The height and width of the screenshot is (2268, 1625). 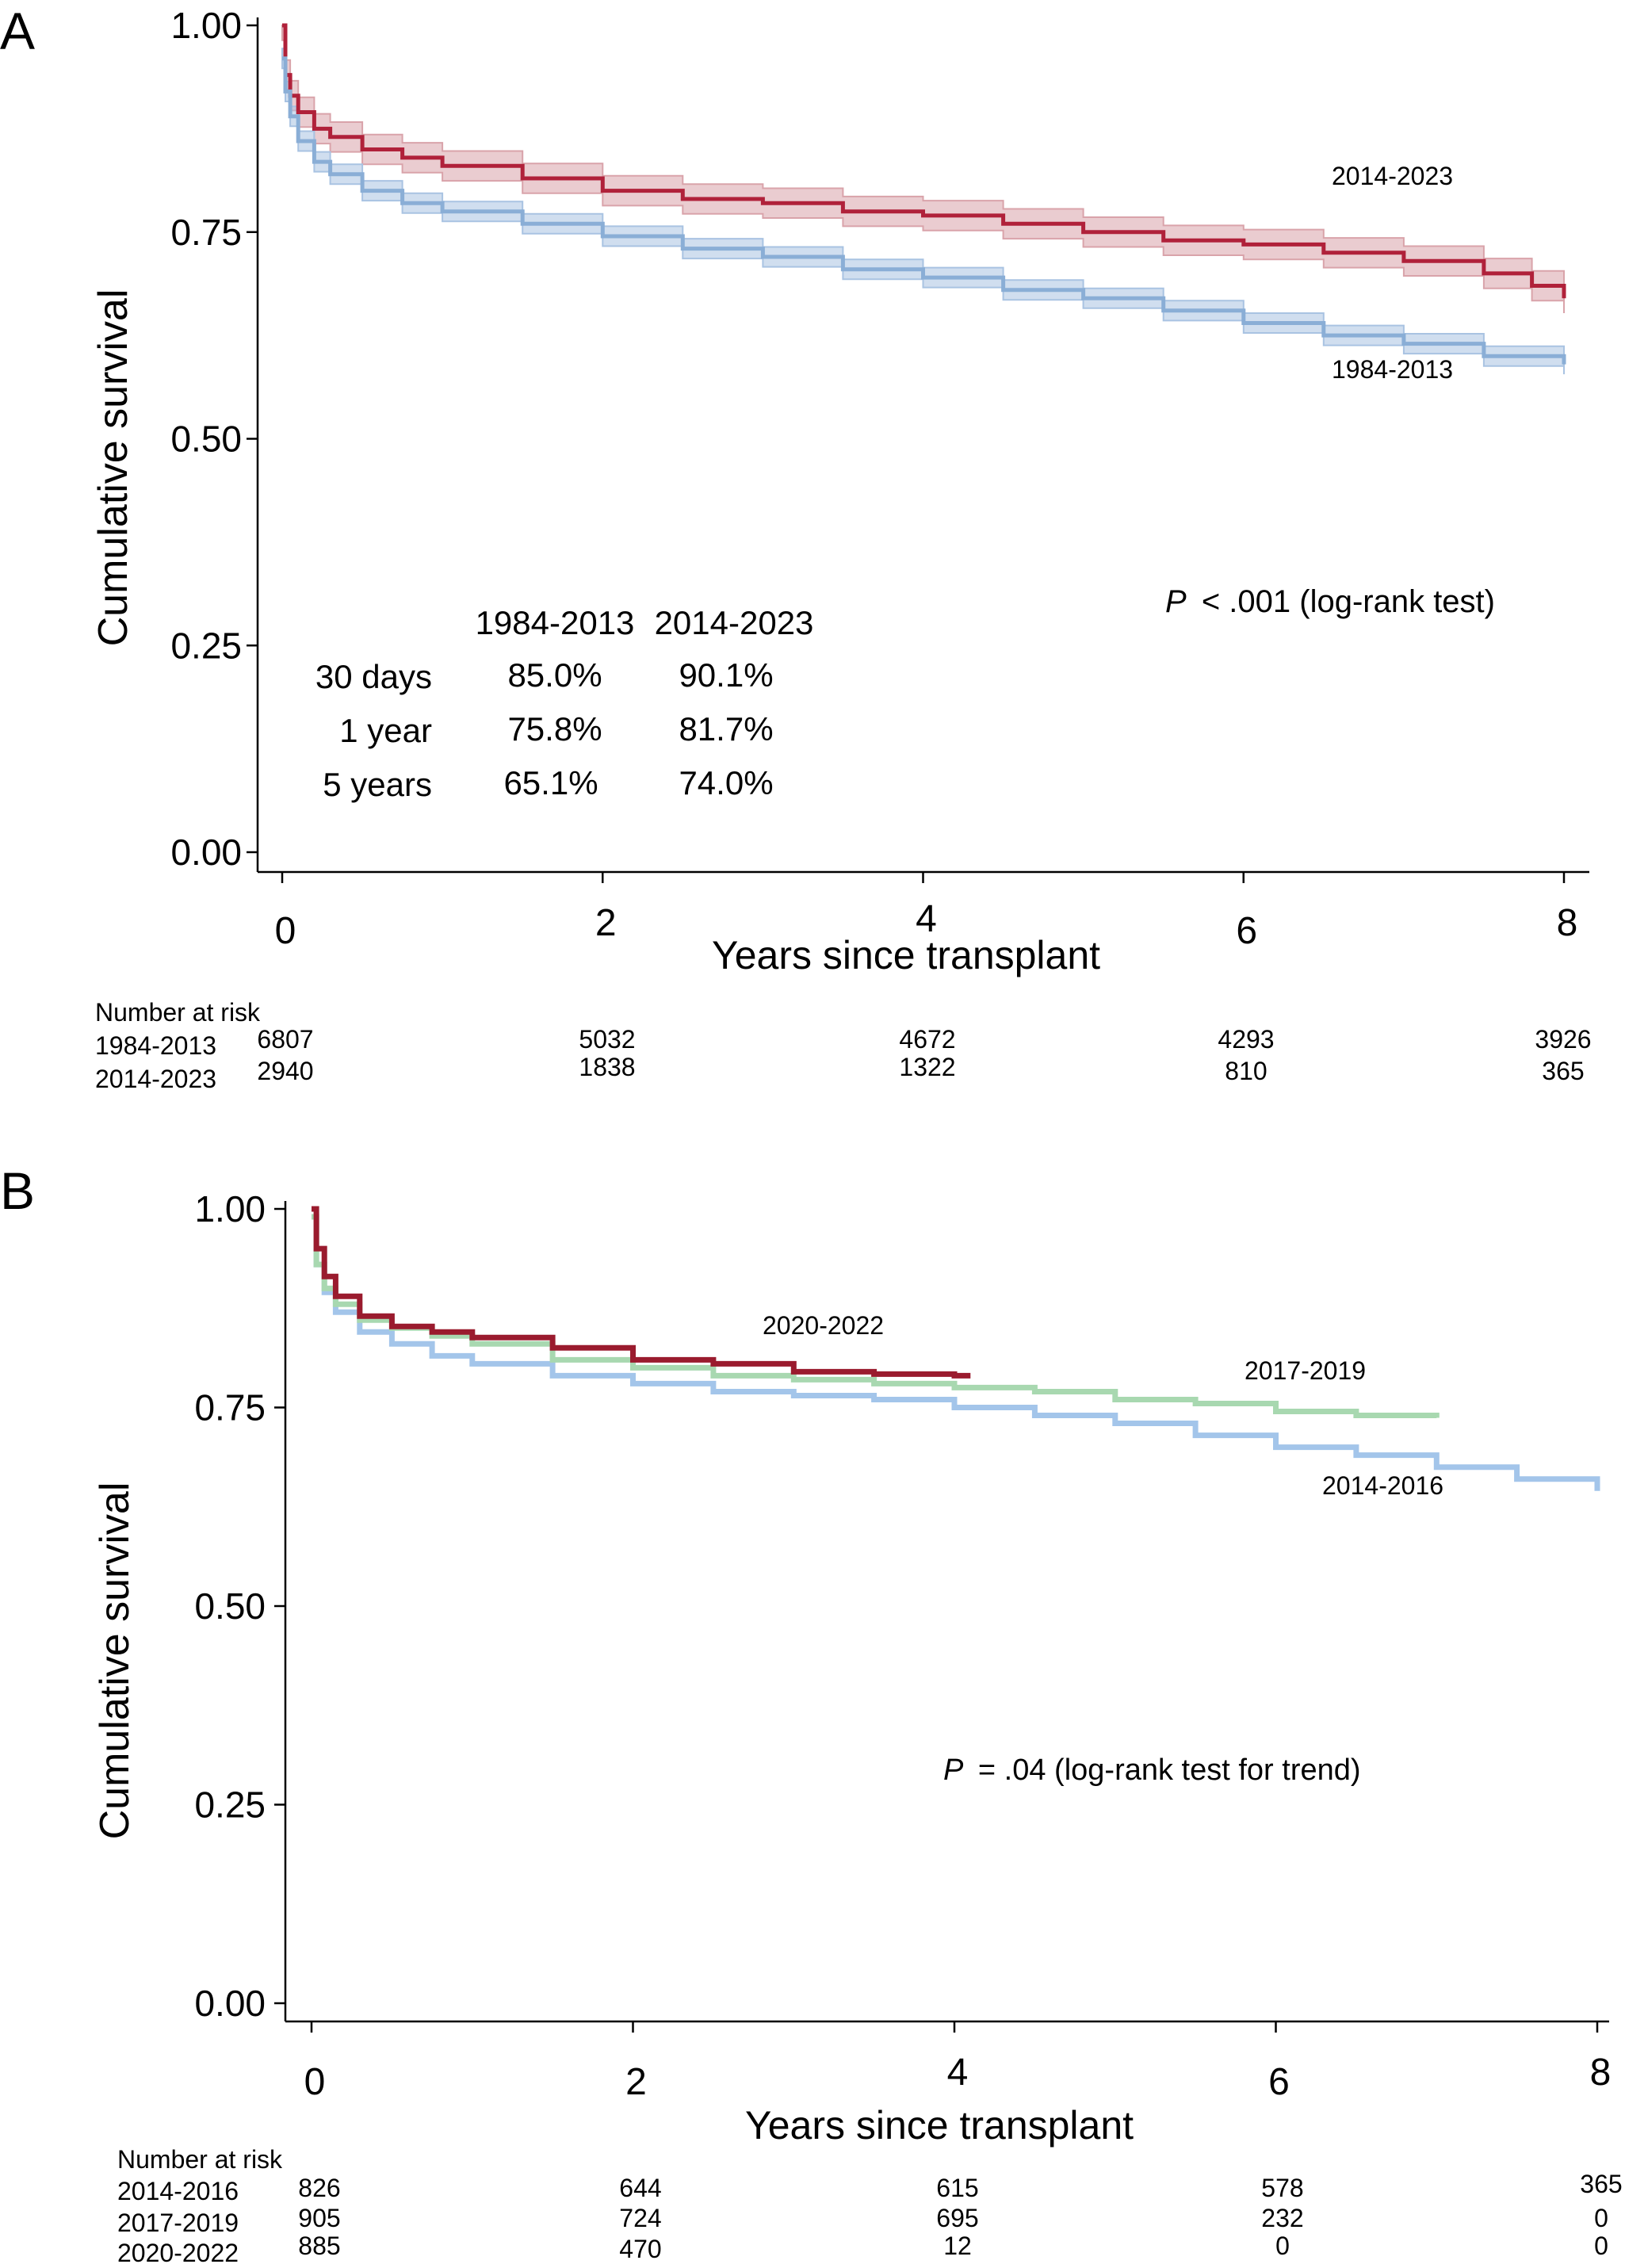 I want to click on panel-b-legend-2017-2019: 2017-2019, so click(x=1305, y=1370).